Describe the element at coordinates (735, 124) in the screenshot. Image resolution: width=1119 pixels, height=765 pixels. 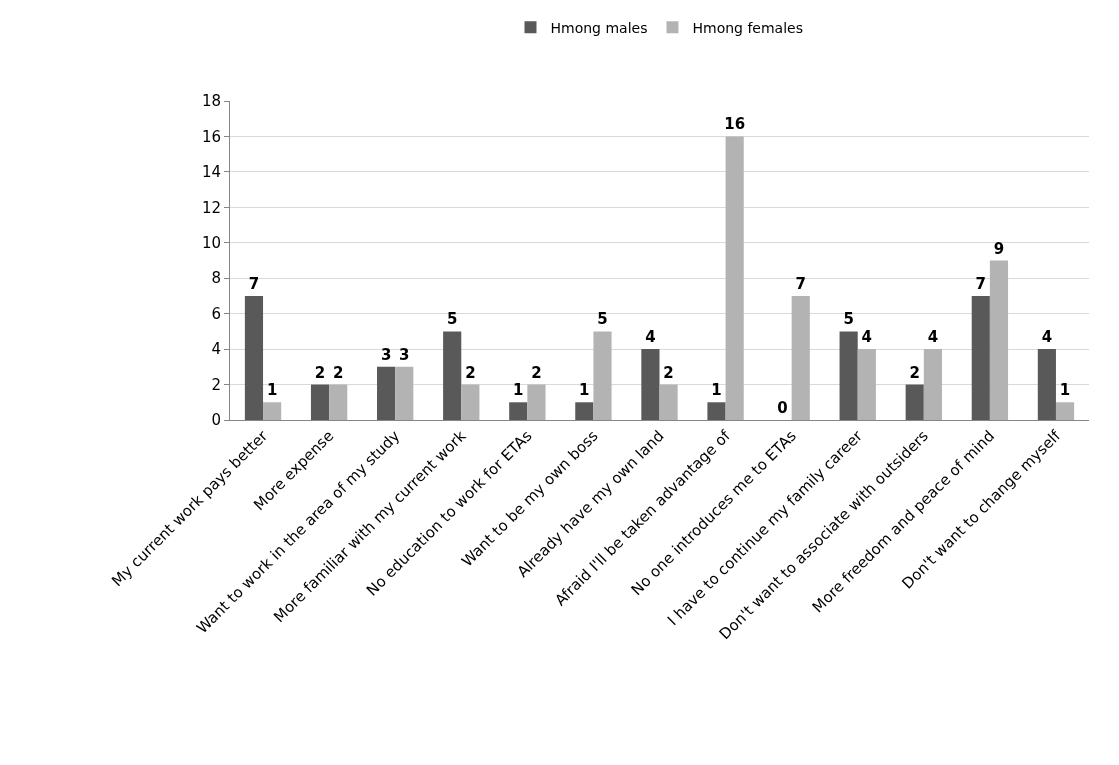
I see `data-label: 16` at that location.